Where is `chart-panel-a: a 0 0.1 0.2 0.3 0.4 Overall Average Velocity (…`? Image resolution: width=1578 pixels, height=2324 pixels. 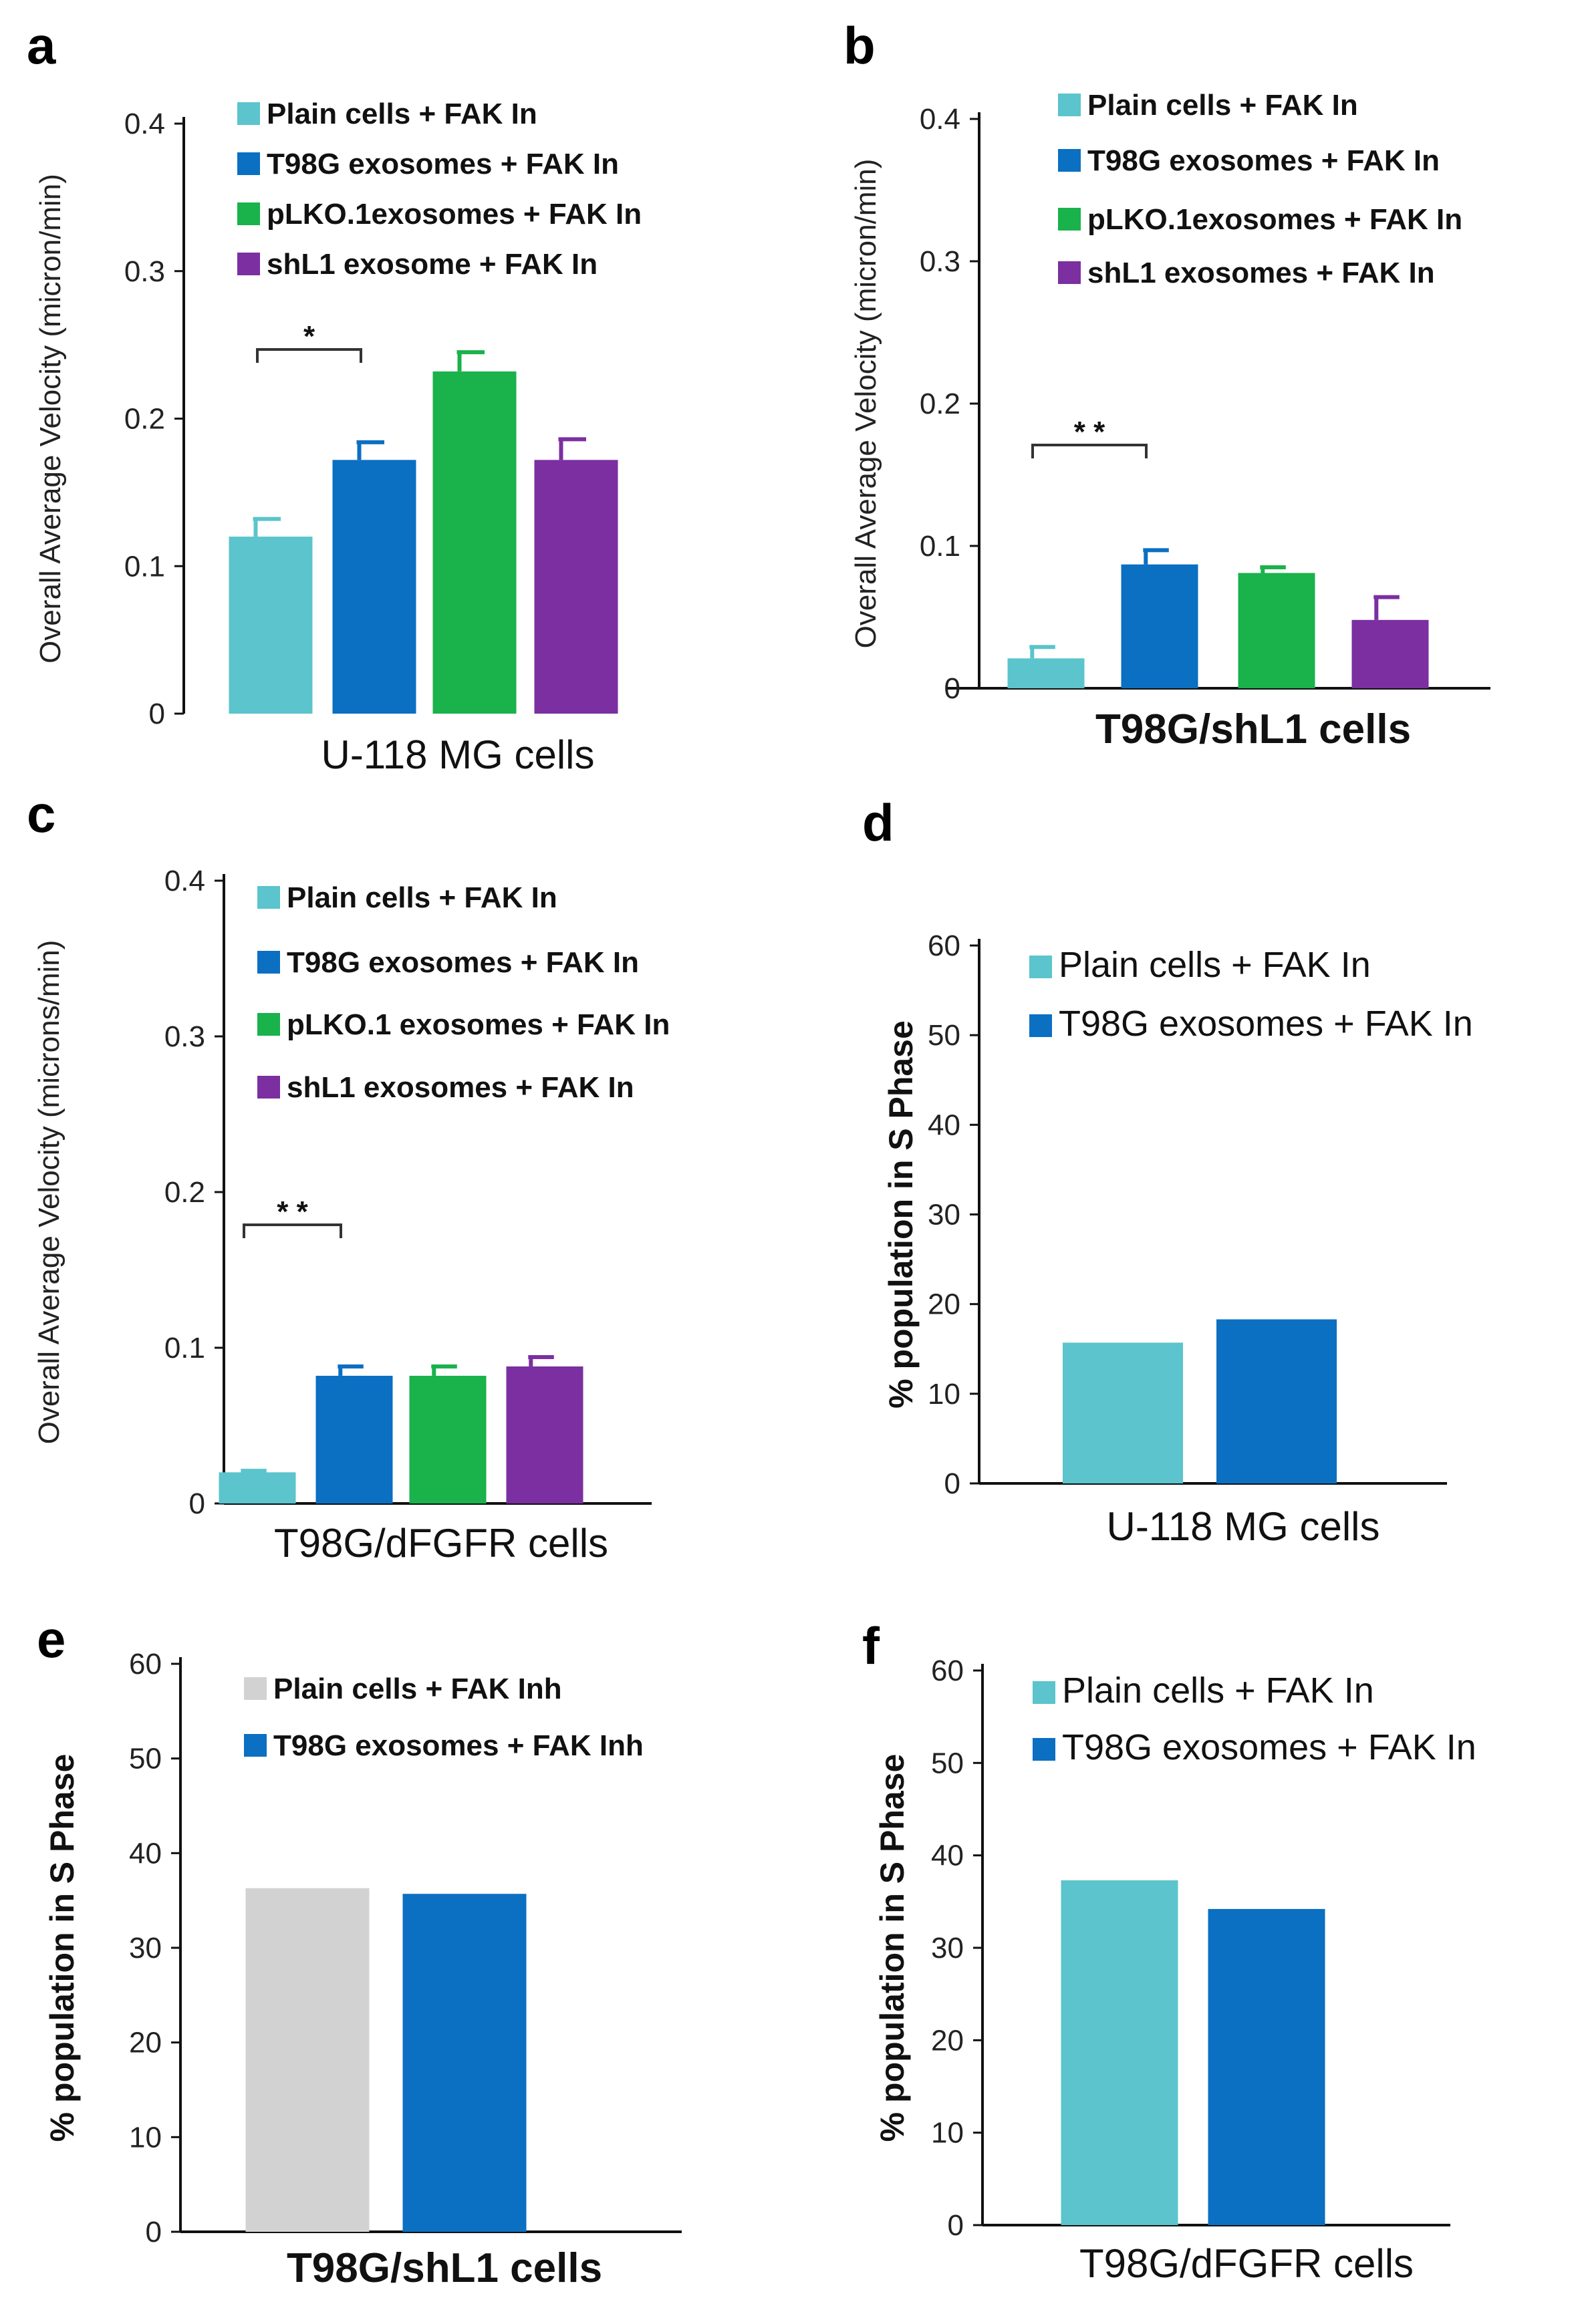
chart-panel-a: a 0 0.1 0.2 0.3 0.4 Overall Average Velocity (… is located at coordinates (335, 396).